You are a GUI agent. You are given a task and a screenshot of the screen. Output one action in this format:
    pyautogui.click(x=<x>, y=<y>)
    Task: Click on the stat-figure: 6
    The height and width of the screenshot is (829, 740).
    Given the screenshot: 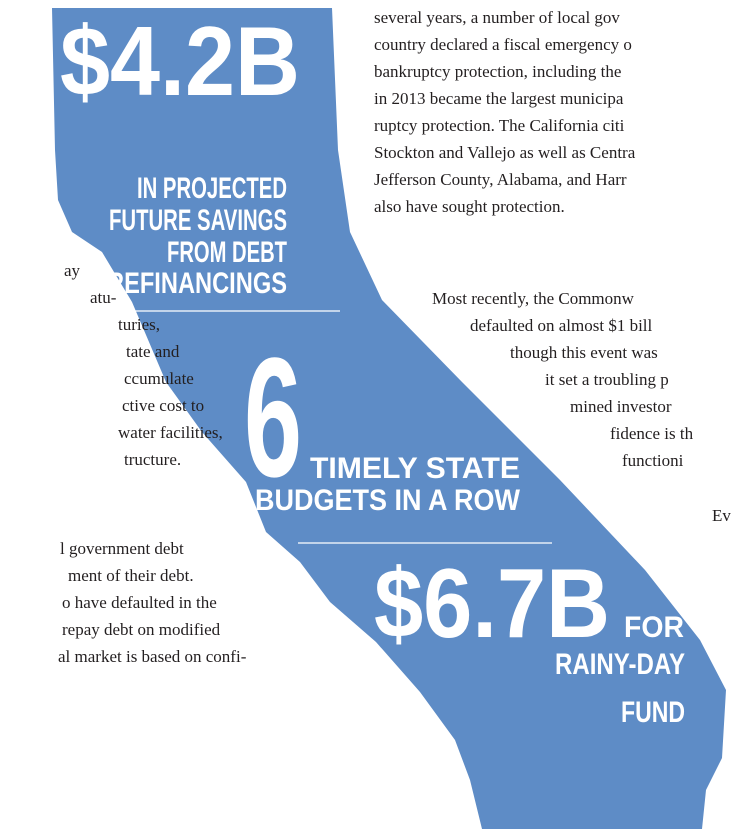 What is the action you would take?
    pyautogui.click(x=273, y=418)
    